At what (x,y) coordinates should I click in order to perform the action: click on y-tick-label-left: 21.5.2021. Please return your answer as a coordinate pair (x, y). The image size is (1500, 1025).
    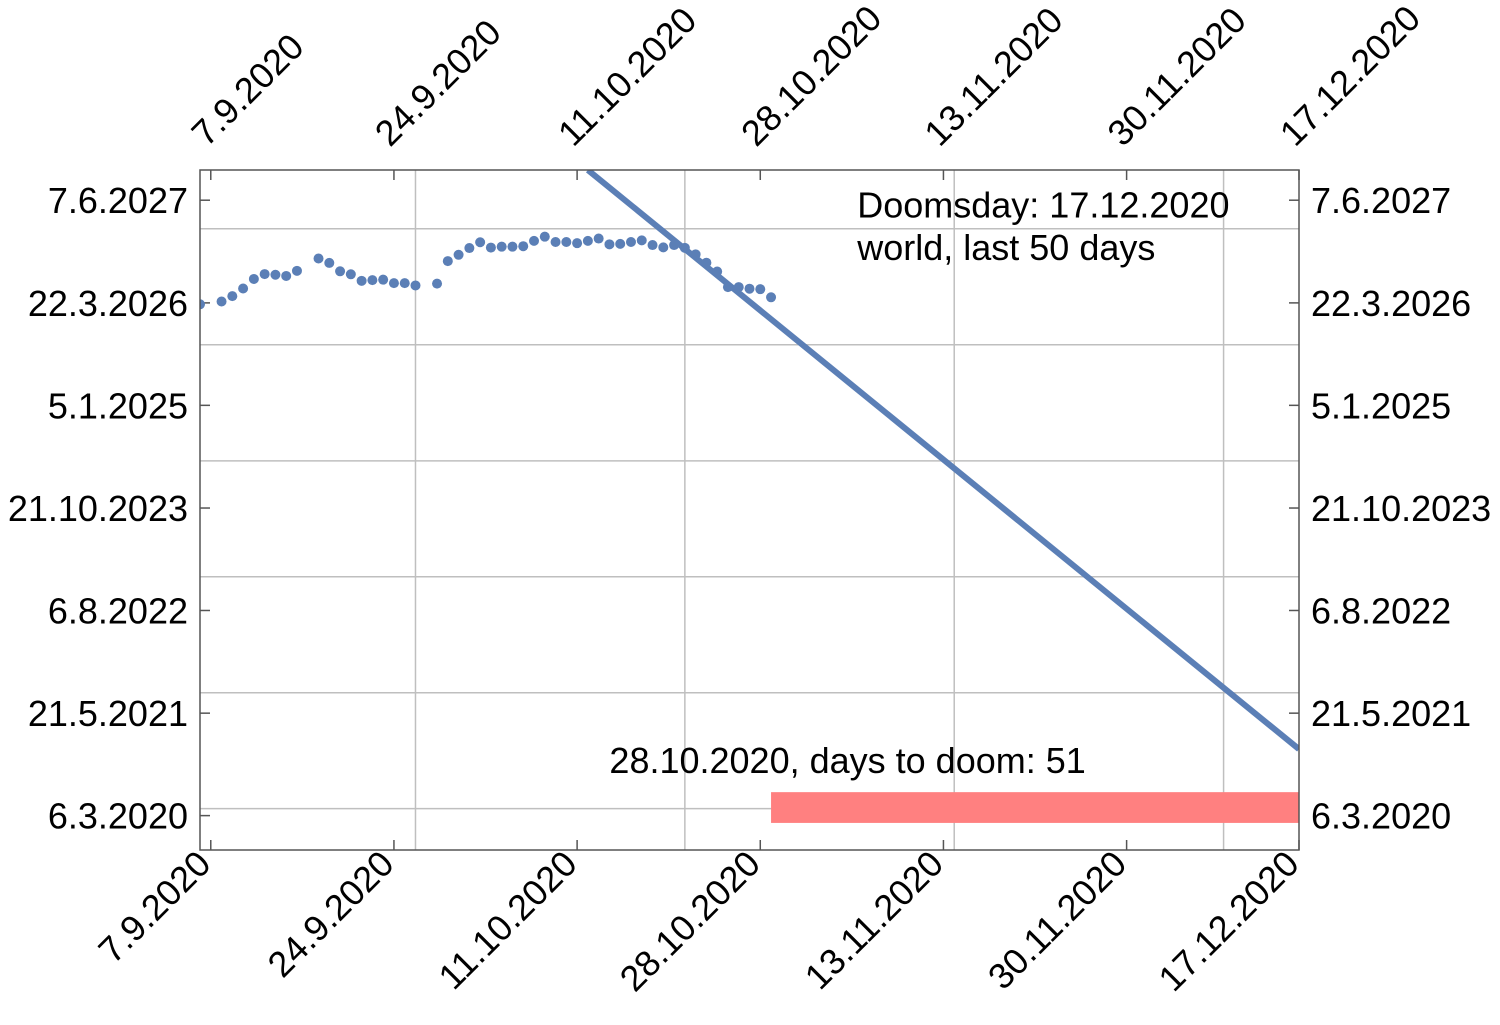
    Looking at the image, I should click on (108, 713).